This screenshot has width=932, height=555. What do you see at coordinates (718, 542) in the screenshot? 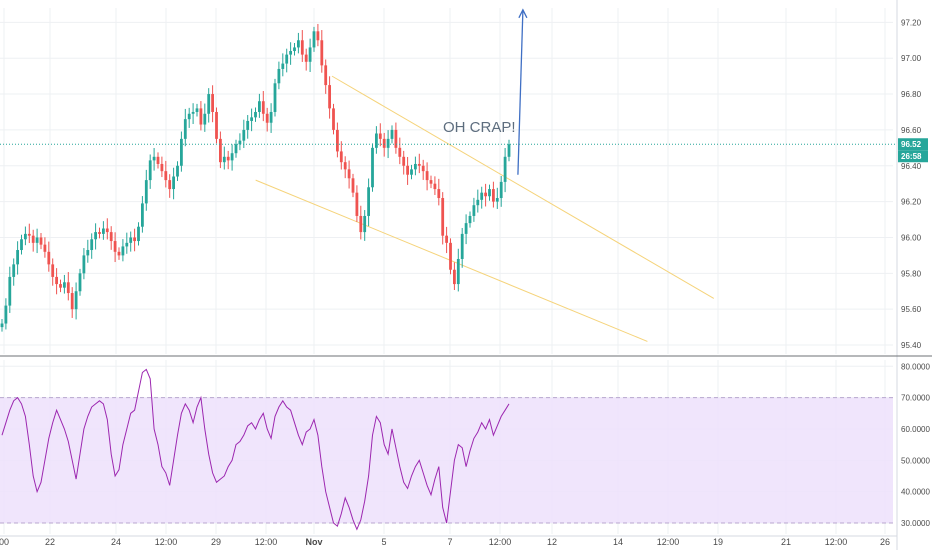
I see `x-tick-label: 19` at bounding box center [718, 542].